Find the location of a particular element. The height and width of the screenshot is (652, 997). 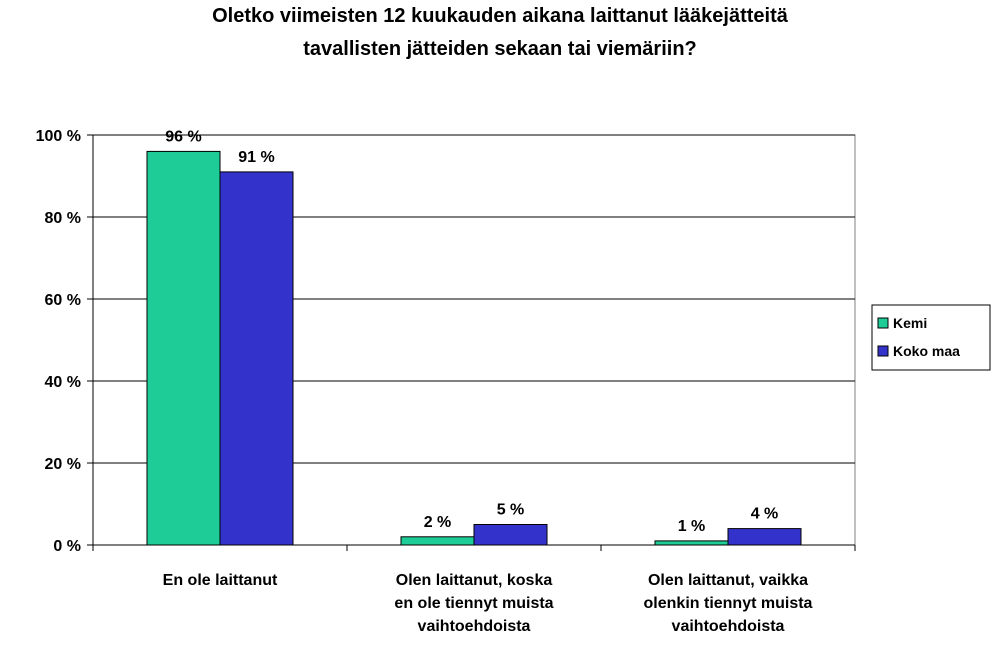

x-tick-label: En ole laittanut is located at coordinates (220, 580).